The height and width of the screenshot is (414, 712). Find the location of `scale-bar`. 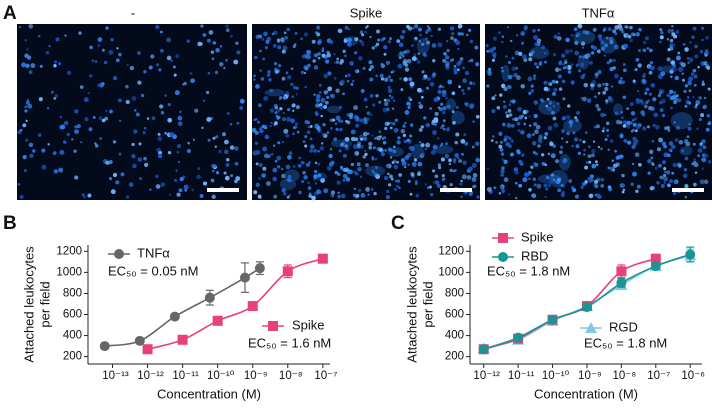

scale-bar is located at coordinates (223, 190).